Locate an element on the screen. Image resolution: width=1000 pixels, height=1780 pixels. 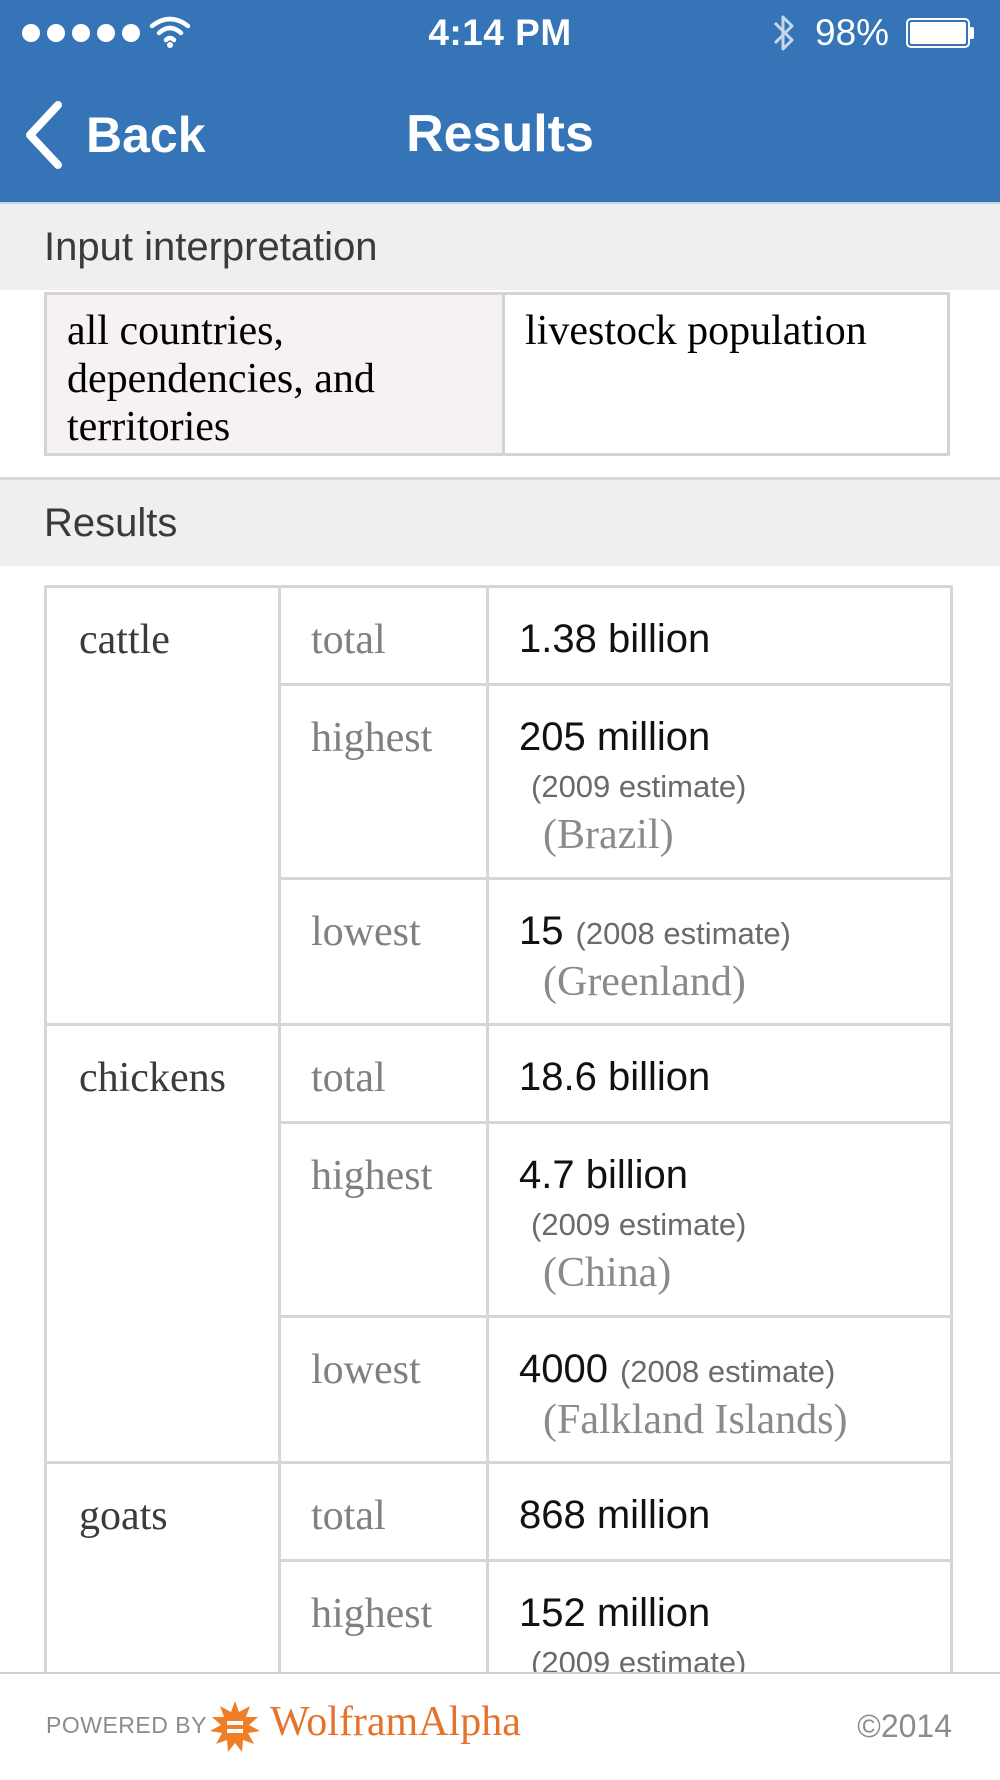
value-number: 205 is located at coordinates (552, 737).